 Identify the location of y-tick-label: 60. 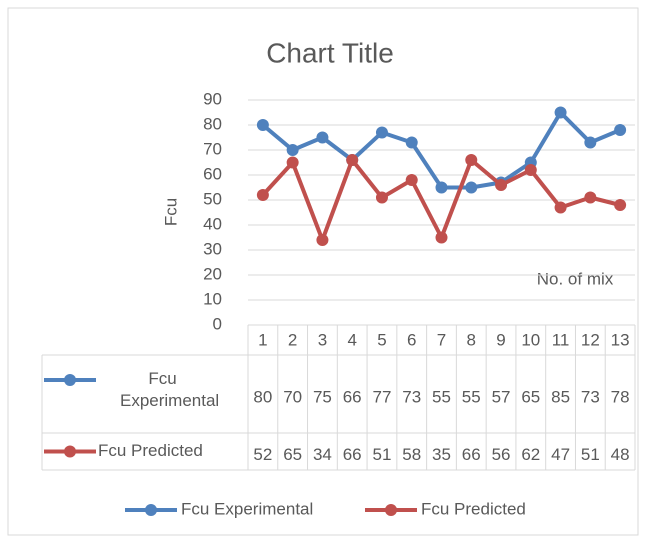
(212, 173).